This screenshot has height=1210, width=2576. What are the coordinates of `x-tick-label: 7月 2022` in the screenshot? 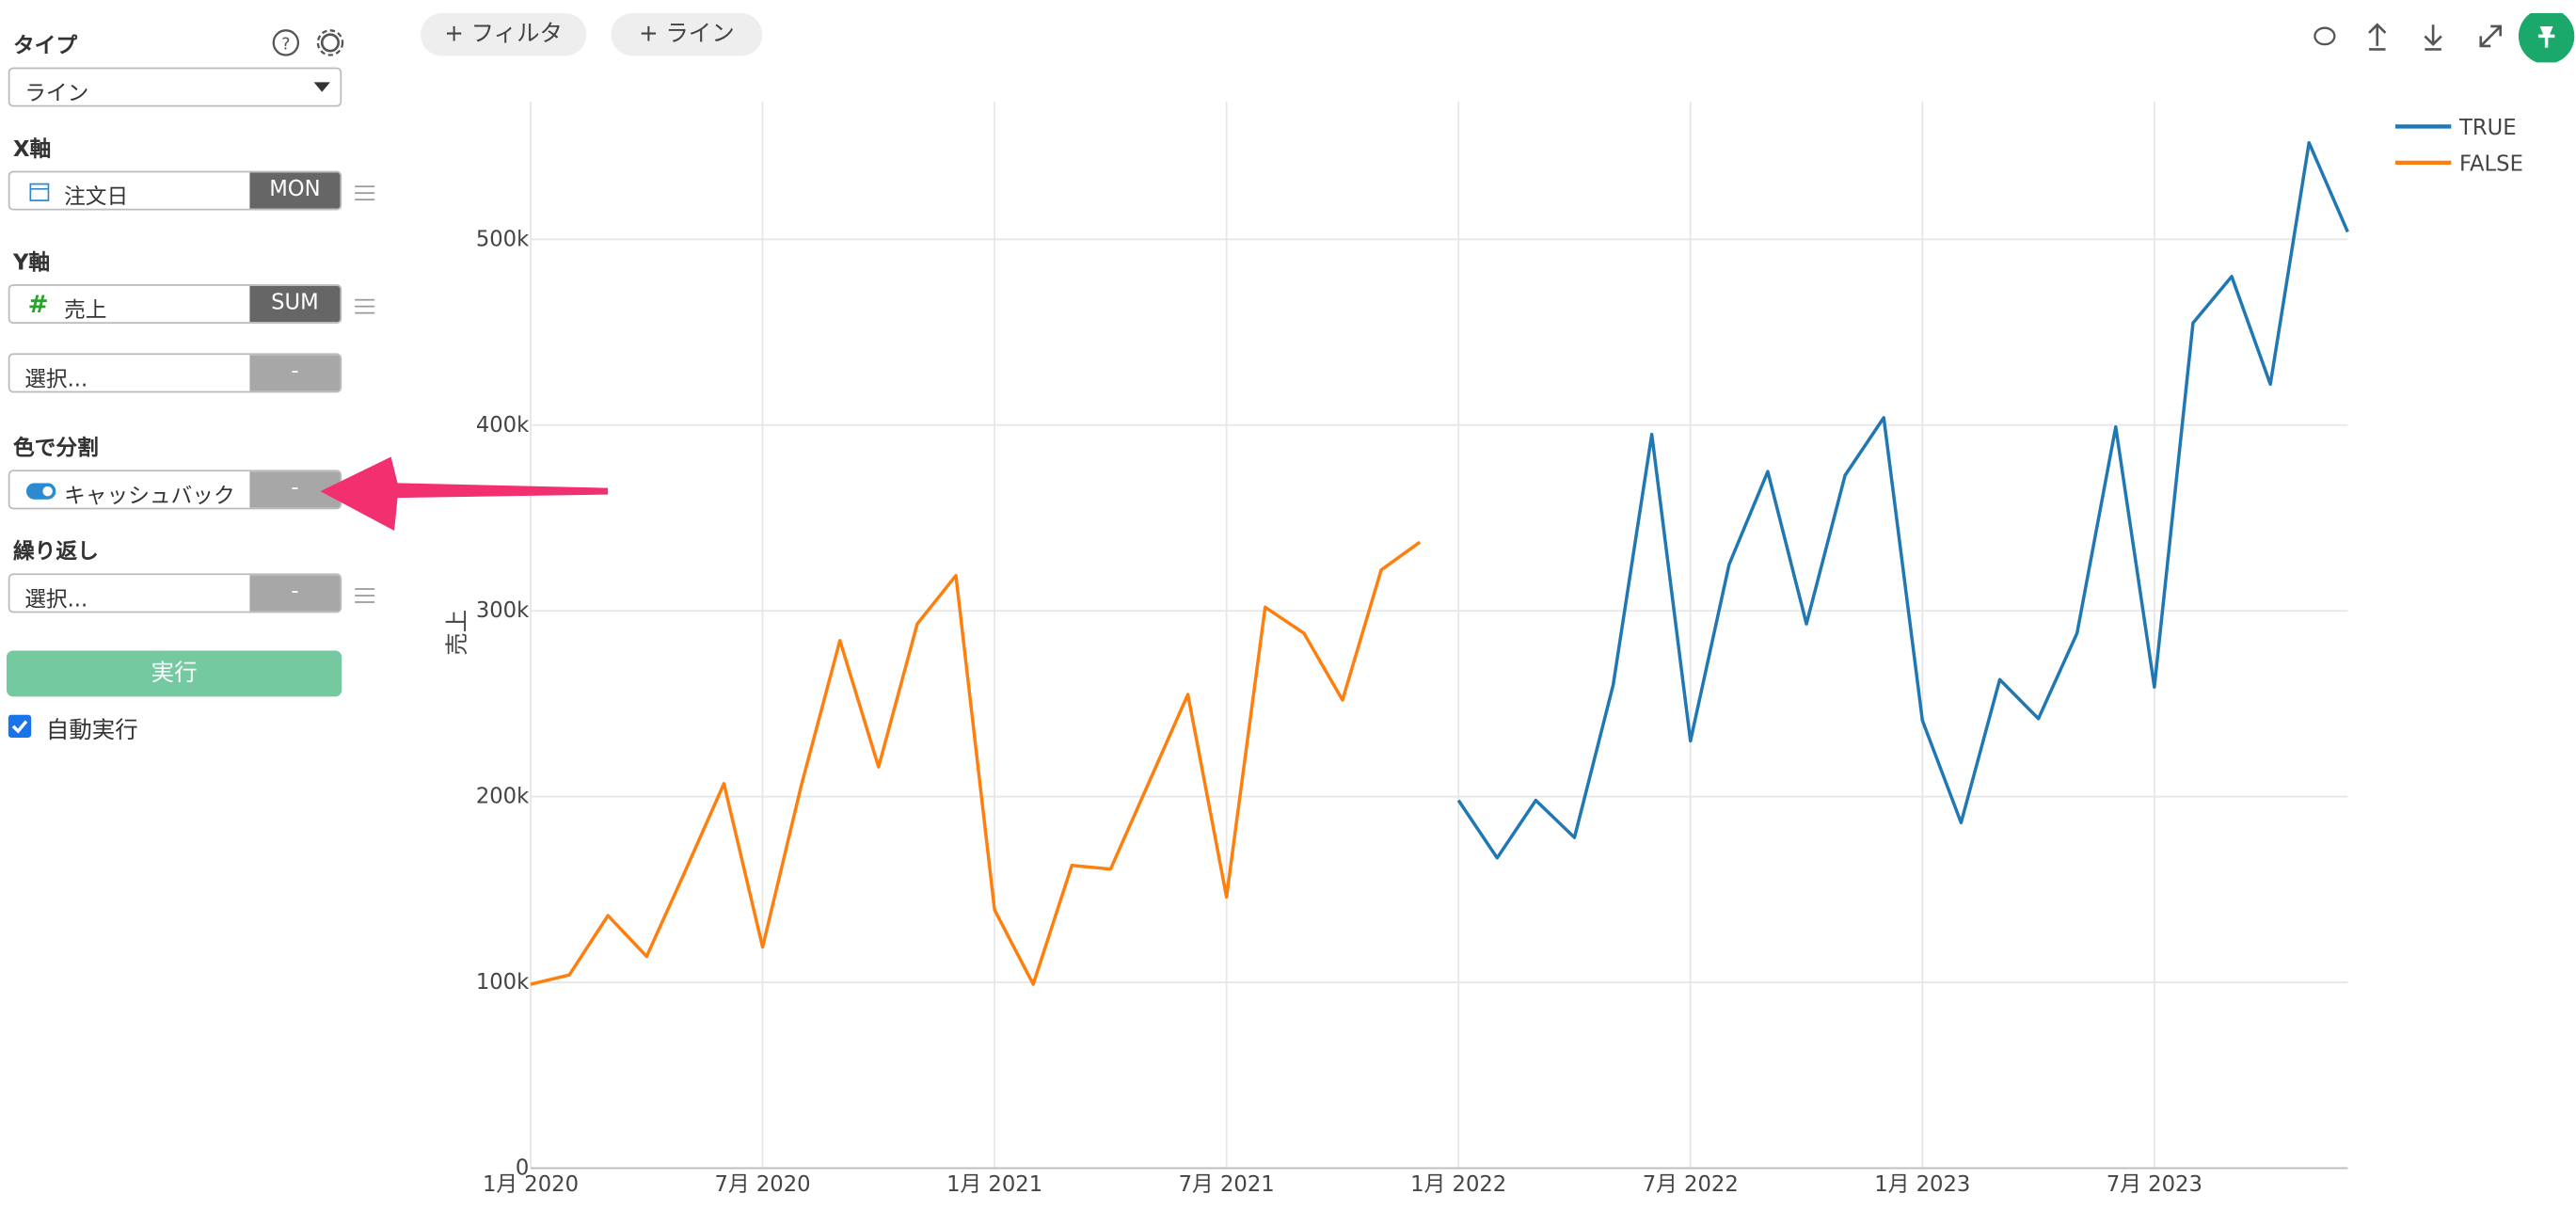 It's located at (1691, 1185).